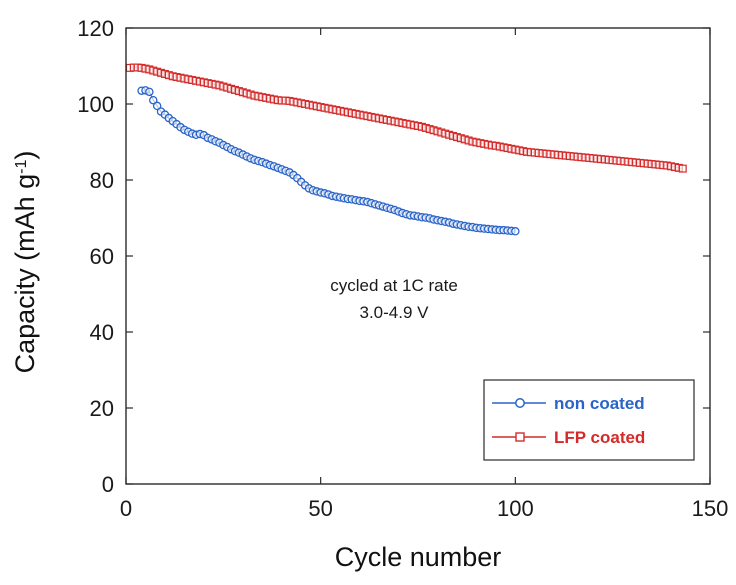  I want to click on annotation-line-2: 3.0-4.9 V, so click(395, 312).